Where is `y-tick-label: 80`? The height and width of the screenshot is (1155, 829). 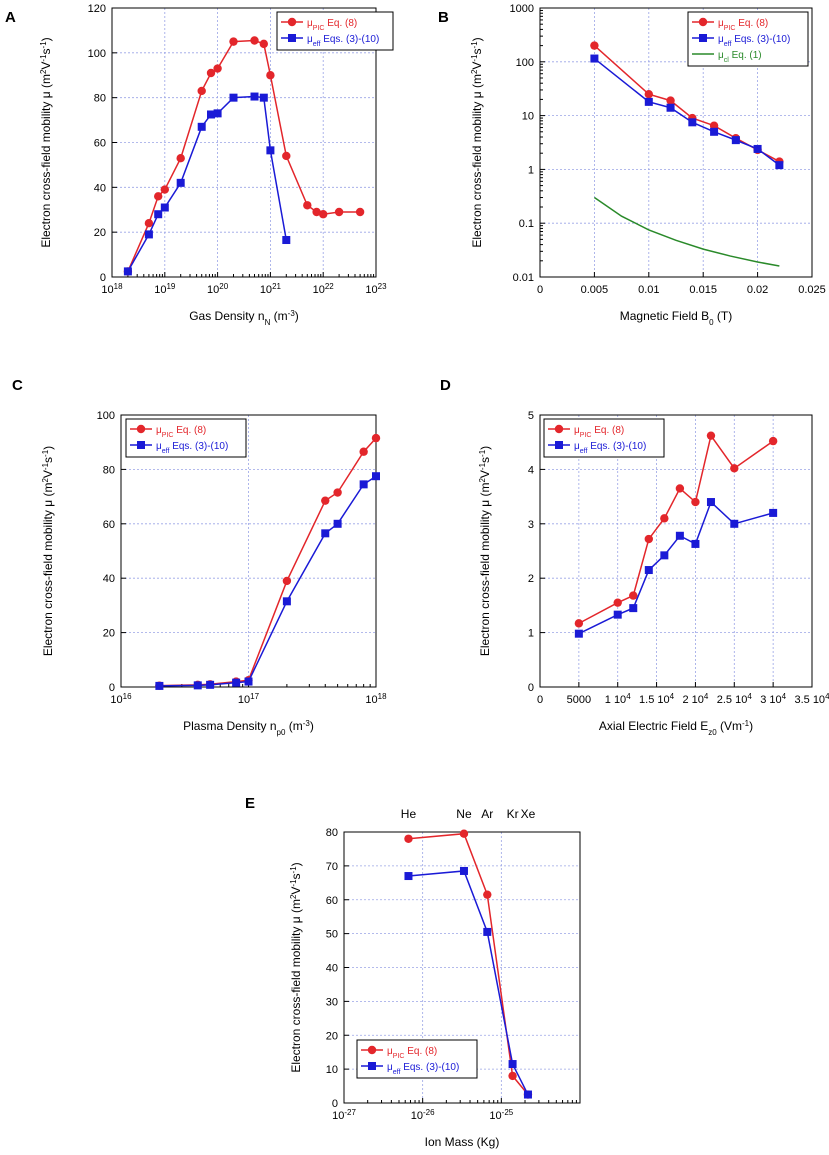
y-tick-label: 80 is located at coordinates (109, 470).